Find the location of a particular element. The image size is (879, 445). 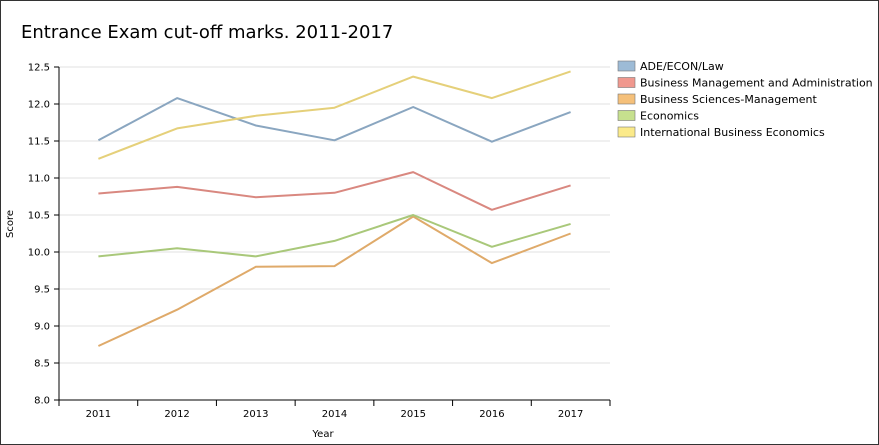

x-tick-label: 2012 is located at coordinates (176, 414).